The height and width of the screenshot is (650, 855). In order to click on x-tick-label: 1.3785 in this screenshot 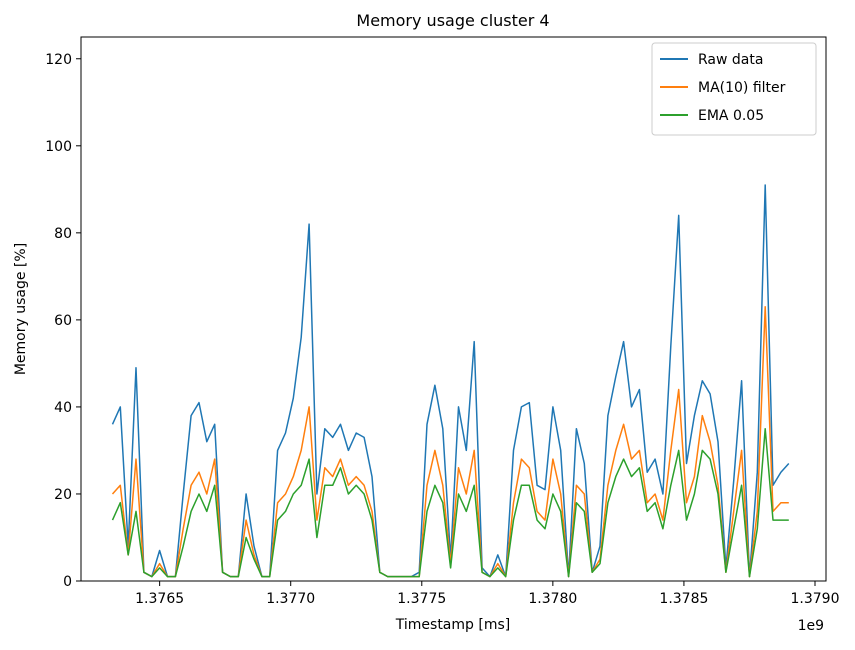, I will do `click(683, 599)`.